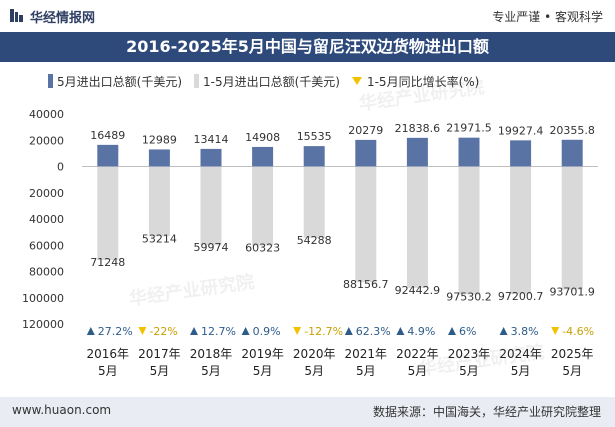 The image size is (615, 427). I want to click on title-bar, so click(307, 47).